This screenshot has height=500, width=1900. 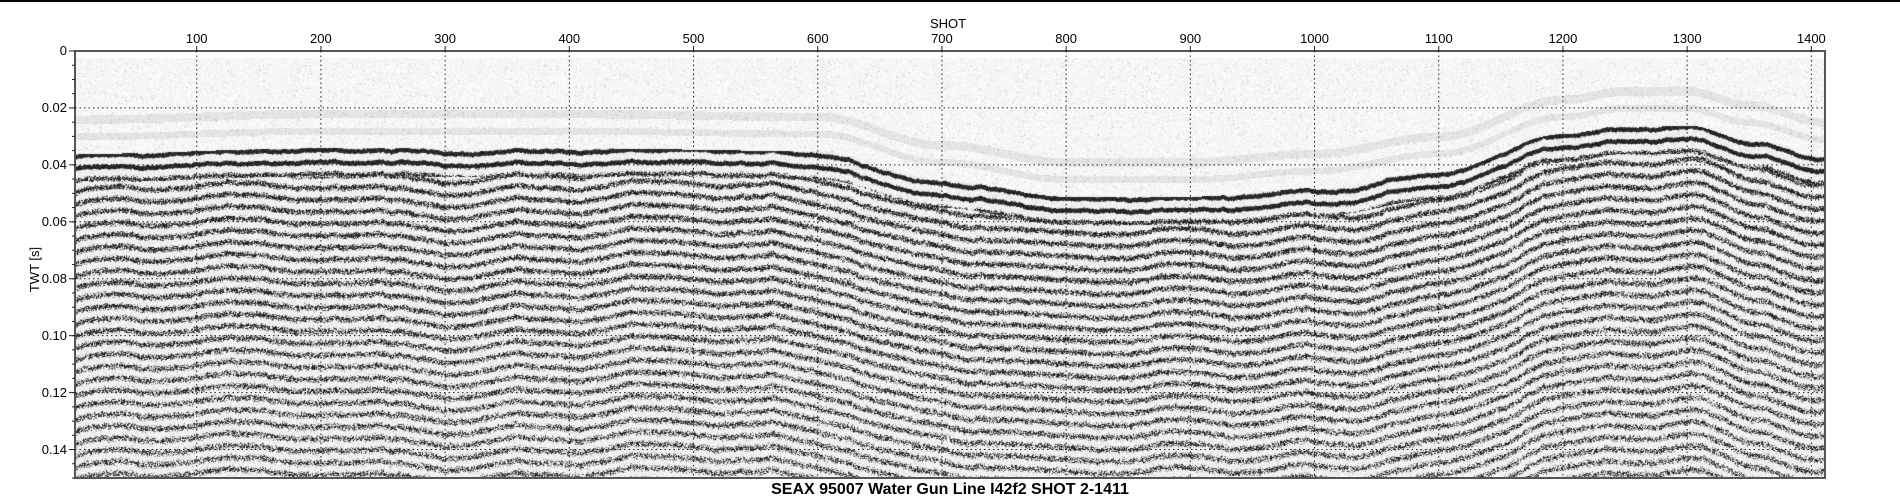 What do you see at coordinates (817, 38) in the screenshot?
I see `x-tick-label: 600` at bounding box center [817, 38].